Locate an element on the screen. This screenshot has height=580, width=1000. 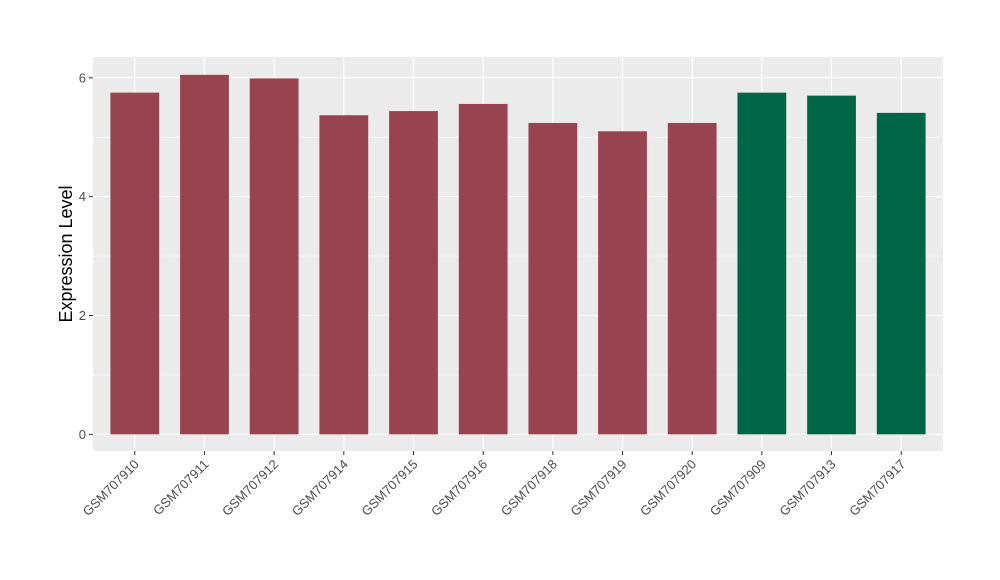
x-tick-label: GSM707918 is located at coordinates (529, 488).